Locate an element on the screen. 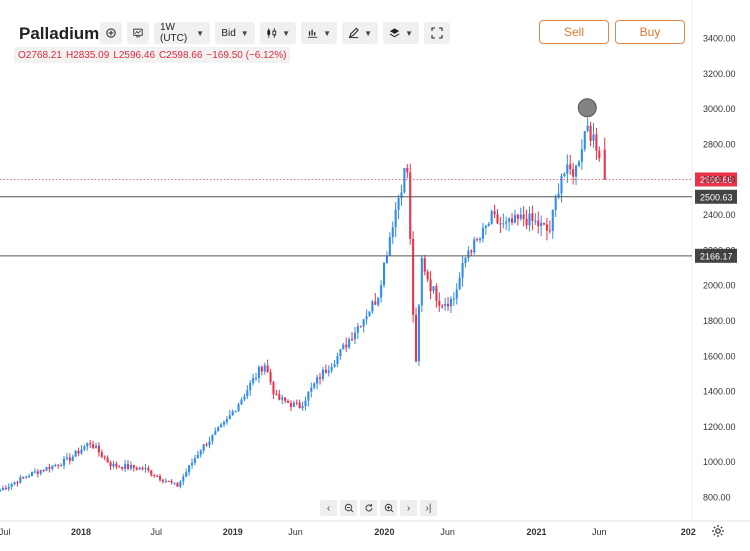 The width and height of the screenshot is (750, 551). candle-type-dropdown: ▼ is located at coordinates (278, 33).